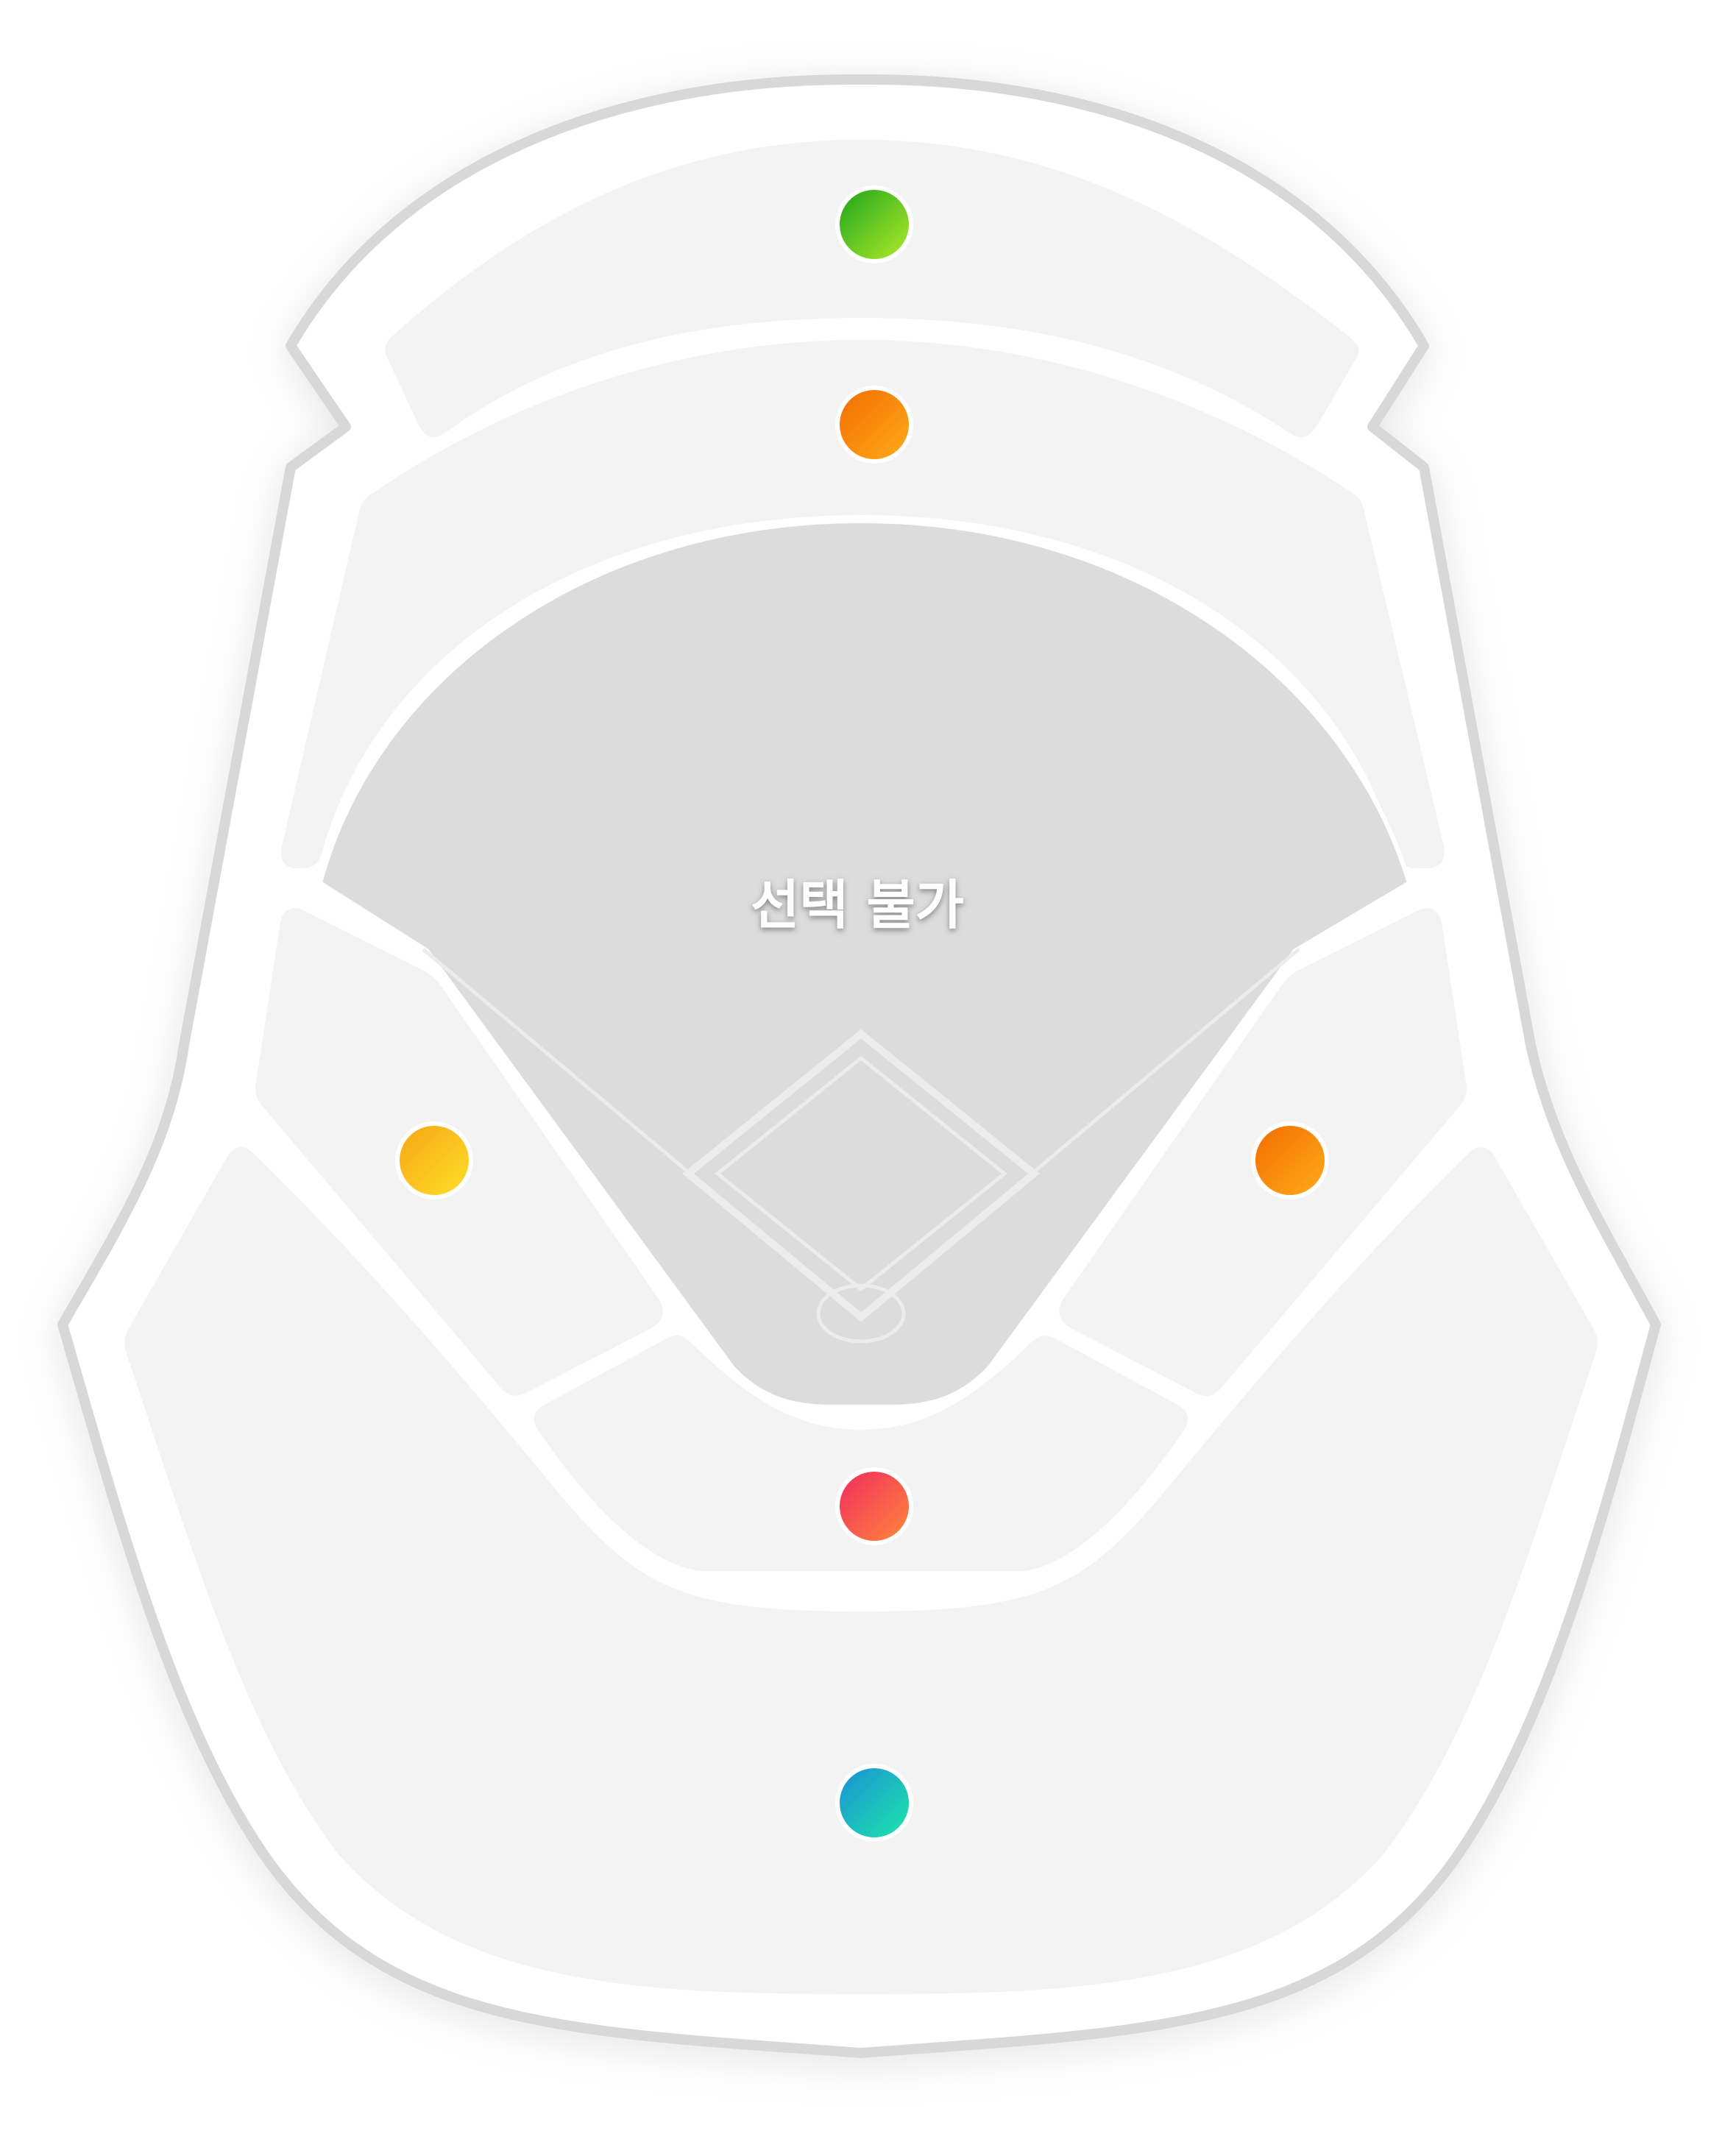 The width and height of the screenshot is (1722, 2156). I want to click on zone-marker-outfield-lower, so click(874, 425).